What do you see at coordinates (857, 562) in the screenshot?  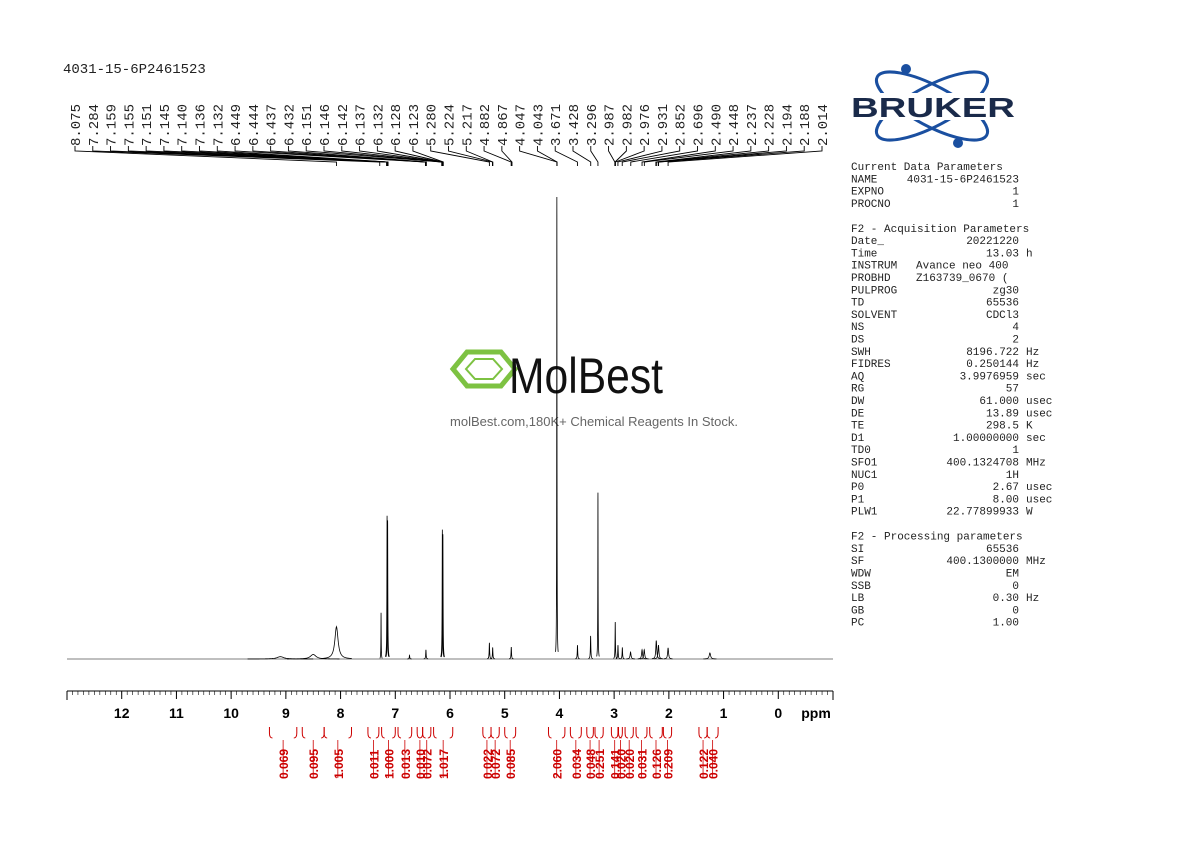 I see `parameter-key: SF` at bounding box center [857, 562].